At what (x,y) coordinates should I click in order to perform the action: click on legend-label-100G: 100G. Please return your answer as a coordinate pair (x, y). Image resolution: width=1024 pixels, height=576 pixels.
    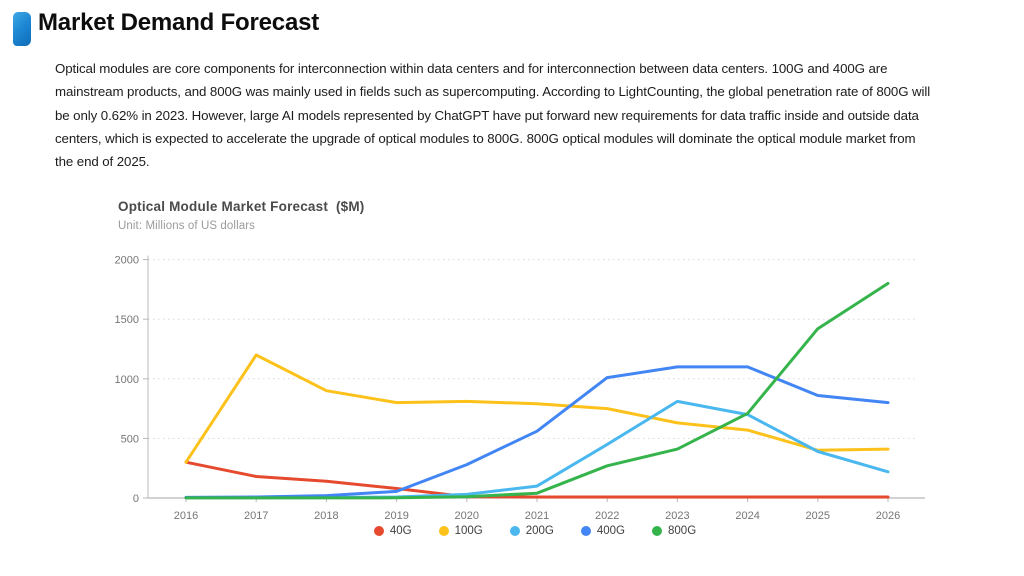
    Looking at the image, I should click on (468, 531).